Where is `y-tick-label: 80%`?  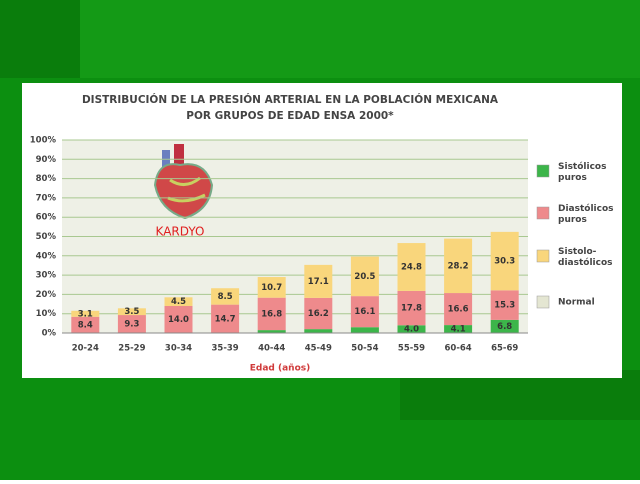
y-tick-label: 80% is located at coordinates (46, 179).